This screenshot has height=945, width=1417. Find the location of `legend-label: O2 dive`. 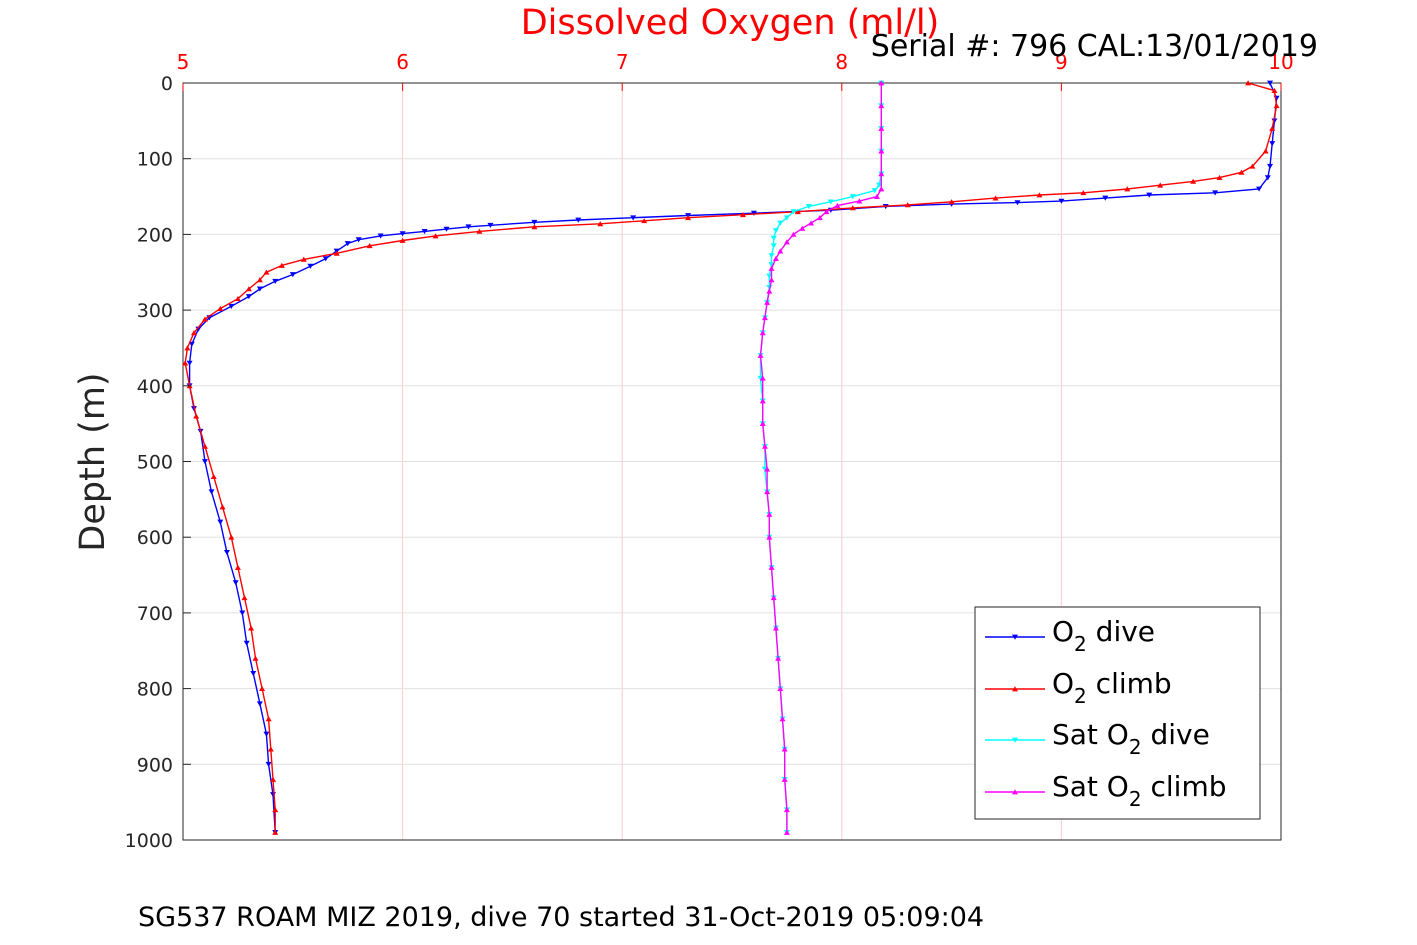

legend-label: O2 dive is located at coordinates (1103, 635).